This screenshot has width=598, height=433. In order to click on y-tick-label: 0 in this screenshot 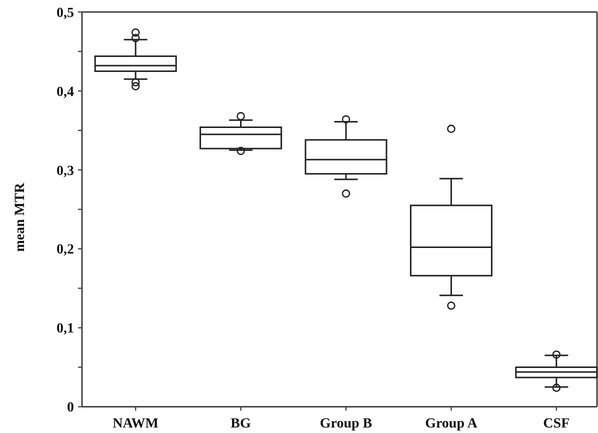, I will do `click(70, 408)`.